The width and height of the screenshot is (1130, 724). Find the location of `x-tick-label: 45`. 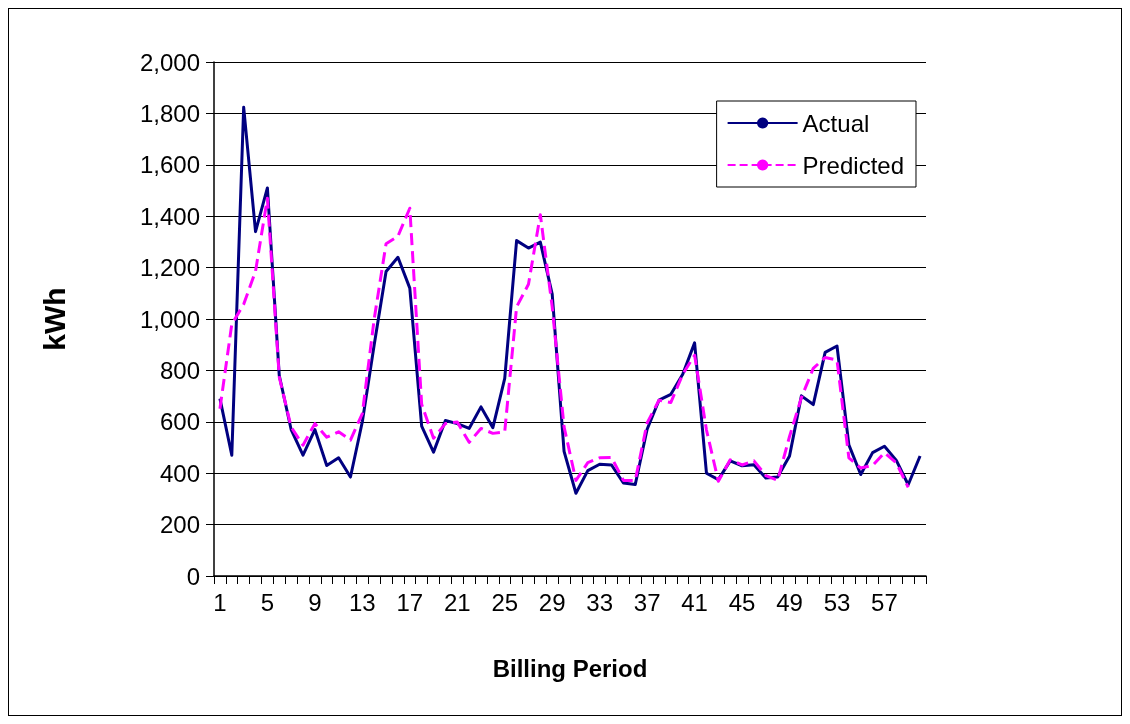

x-tick-label: 45 is located at coordinates (742, 602).